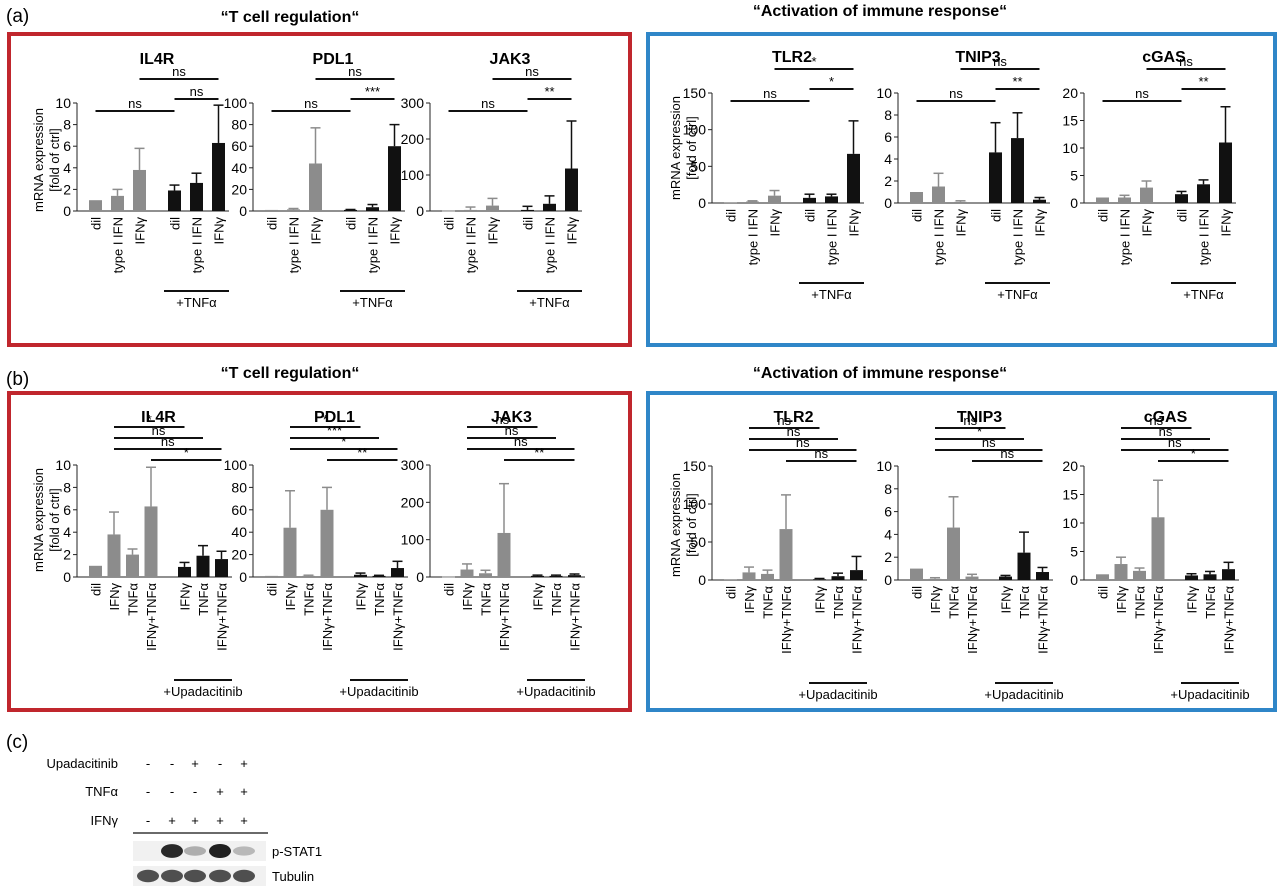 Image resolution: width=1280 pixels, height=889 pixels. I want to click on y-tick-label: 80, so click(239, 487).